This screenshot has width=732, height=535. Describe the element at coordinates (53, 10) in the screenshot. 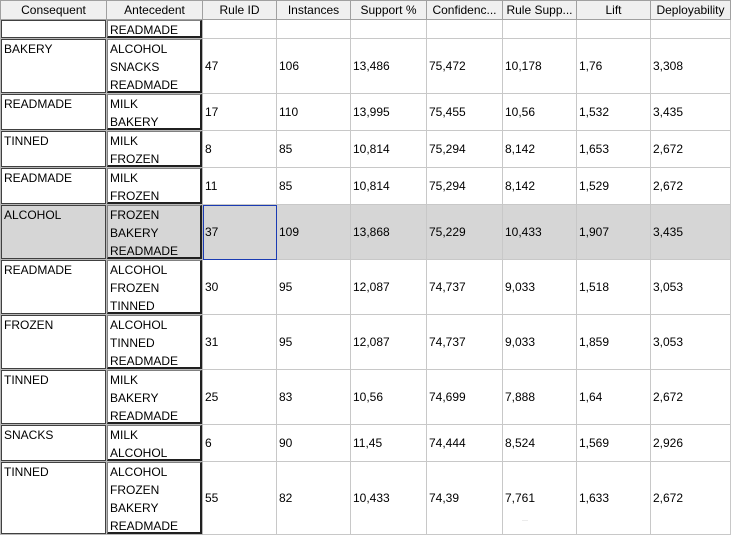

I see `column-header-consequent: Consequent` at that location.